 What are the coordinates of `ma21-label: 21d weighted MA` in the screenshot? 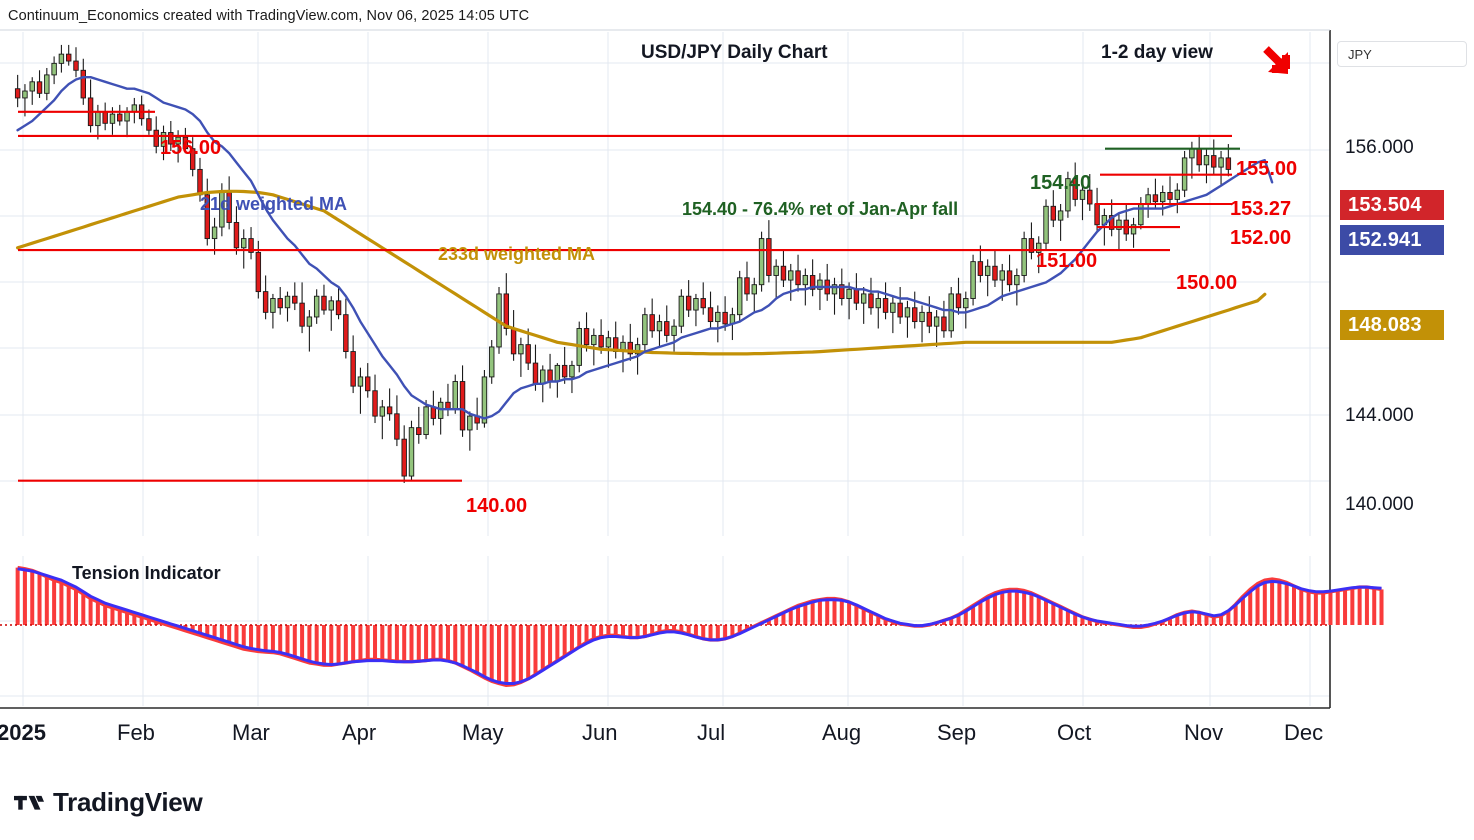 It's located at (274, 204).